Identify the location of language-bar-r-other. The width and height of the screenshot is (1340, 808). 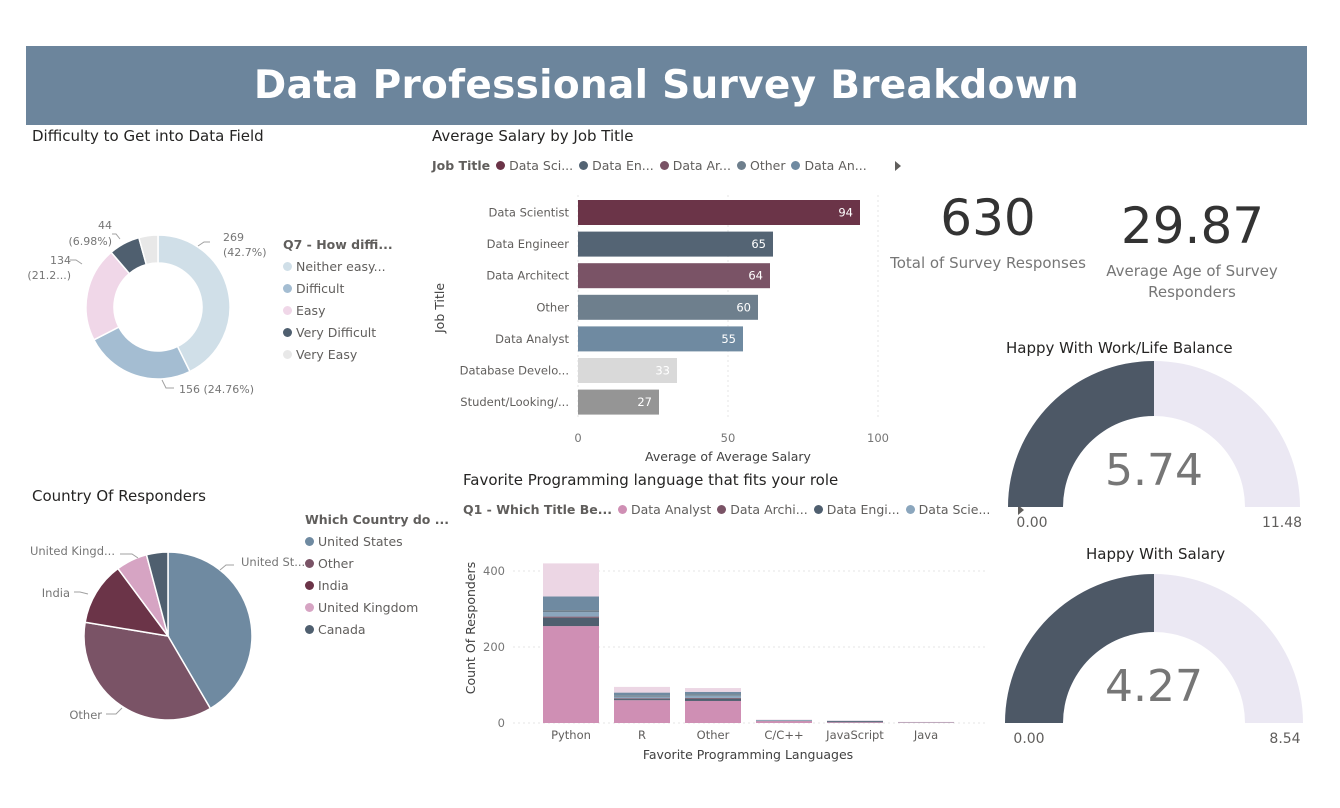
(642, 696).